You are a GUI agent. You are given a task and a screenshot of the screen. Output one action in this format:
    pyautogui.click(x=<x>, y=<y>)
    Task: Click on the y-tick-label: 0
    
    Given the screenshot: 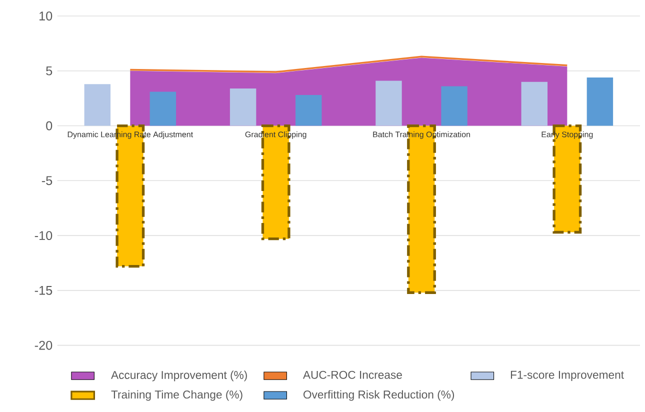 What is the action you would take?
    pyautogui.click(x=49, y=125)
    